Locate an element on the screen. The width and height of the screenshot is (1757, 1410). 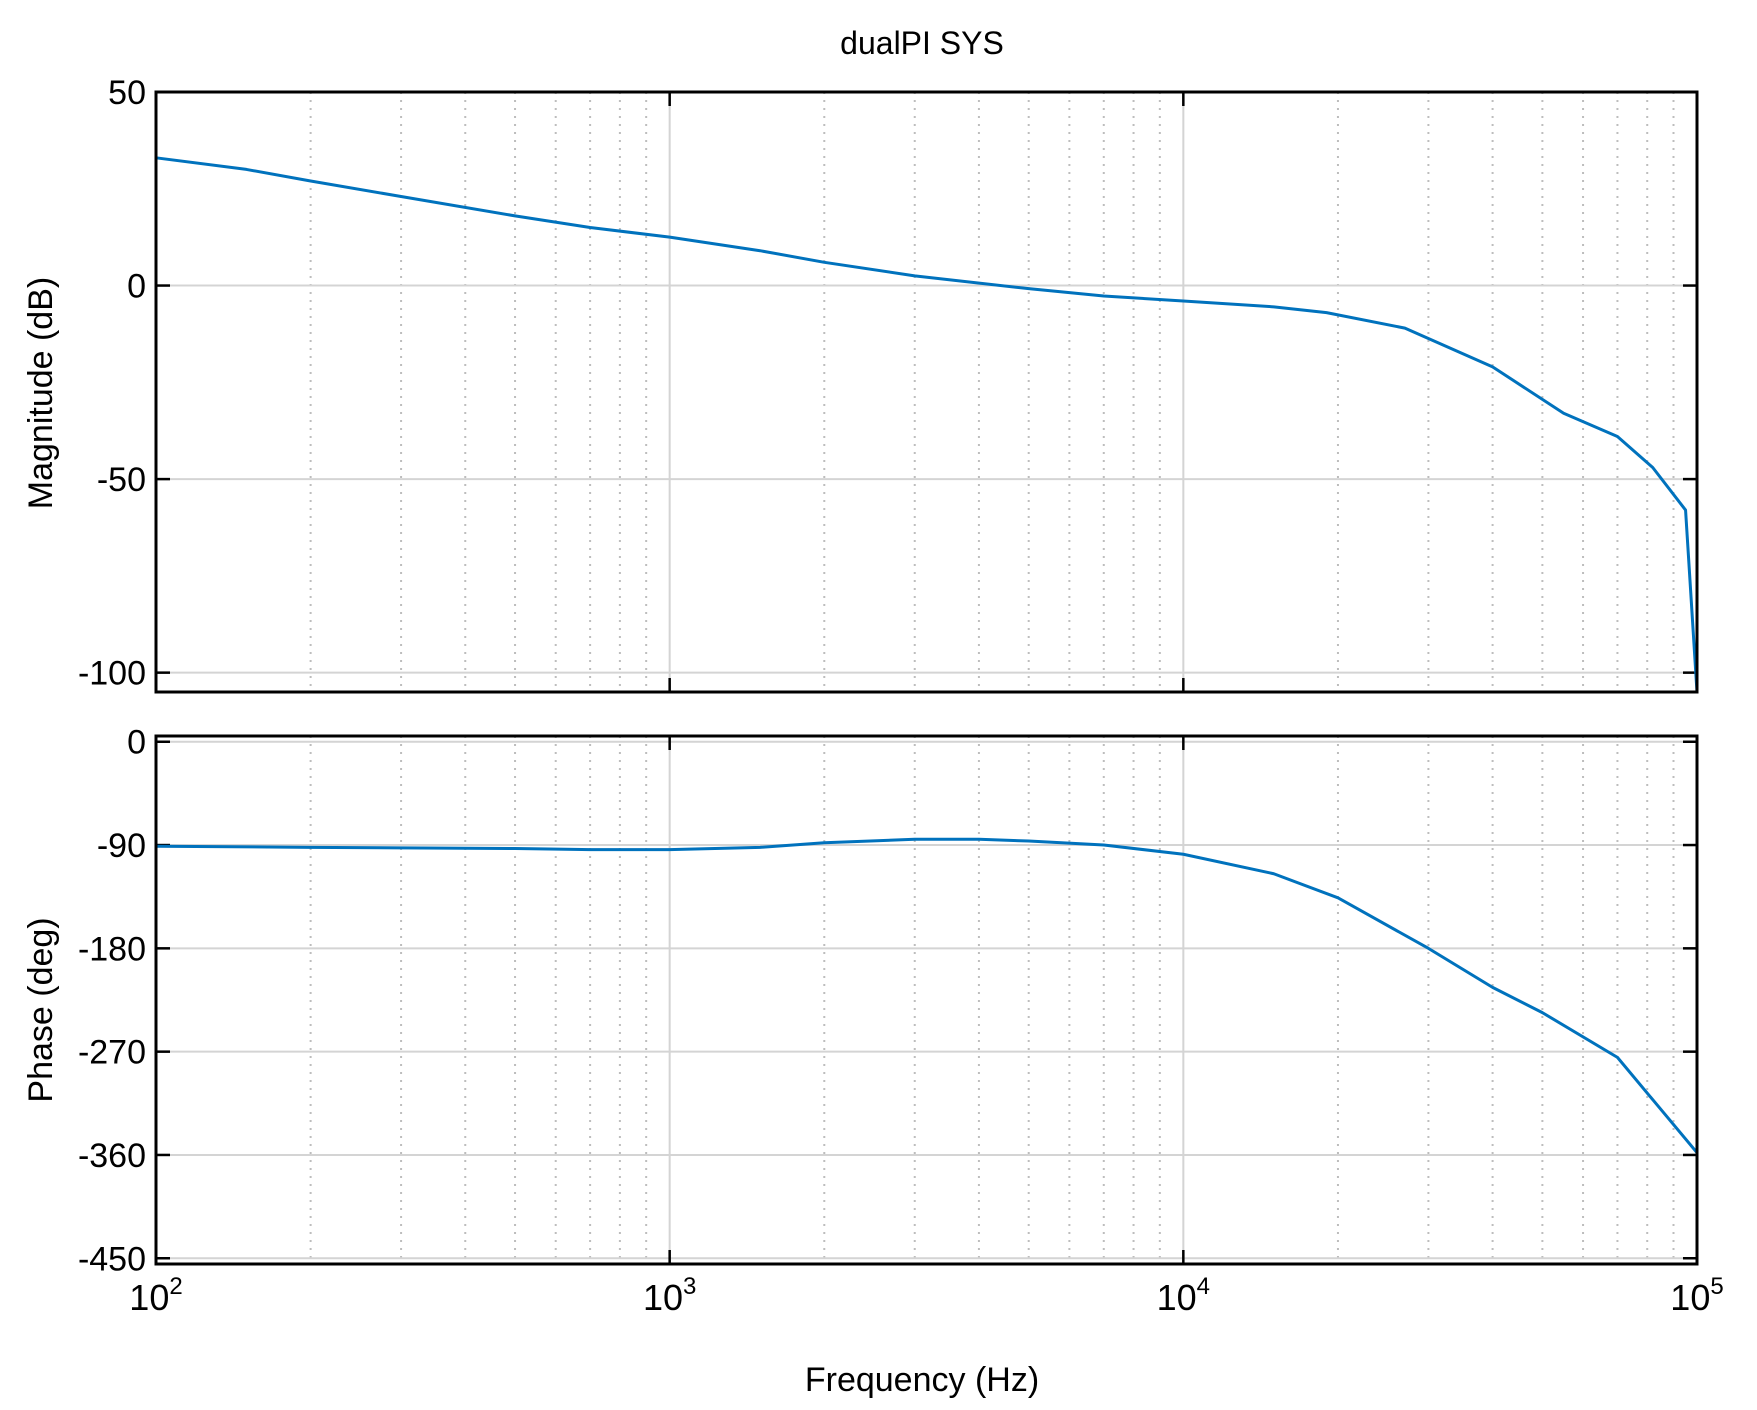
phase-ytick-label: 0 is located at coordinates (136, 743).